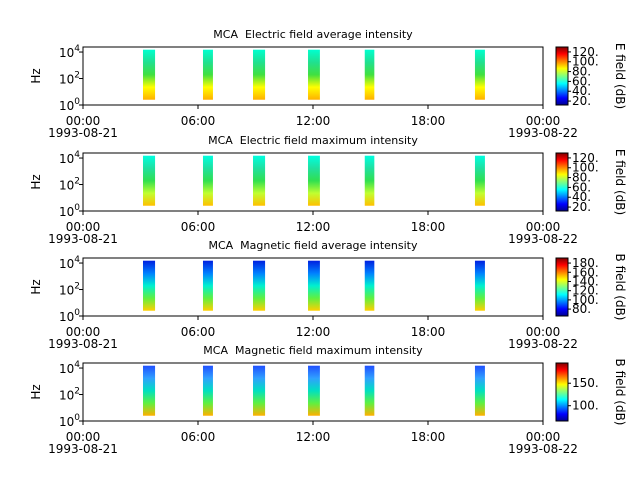 Image resolution: width=640 pixels, height=480 pixels. What do you see at coordinates (585, 281) in the screenshot?
I see `colorbar-tick-label: 140.` at bounding box center [585, 281].